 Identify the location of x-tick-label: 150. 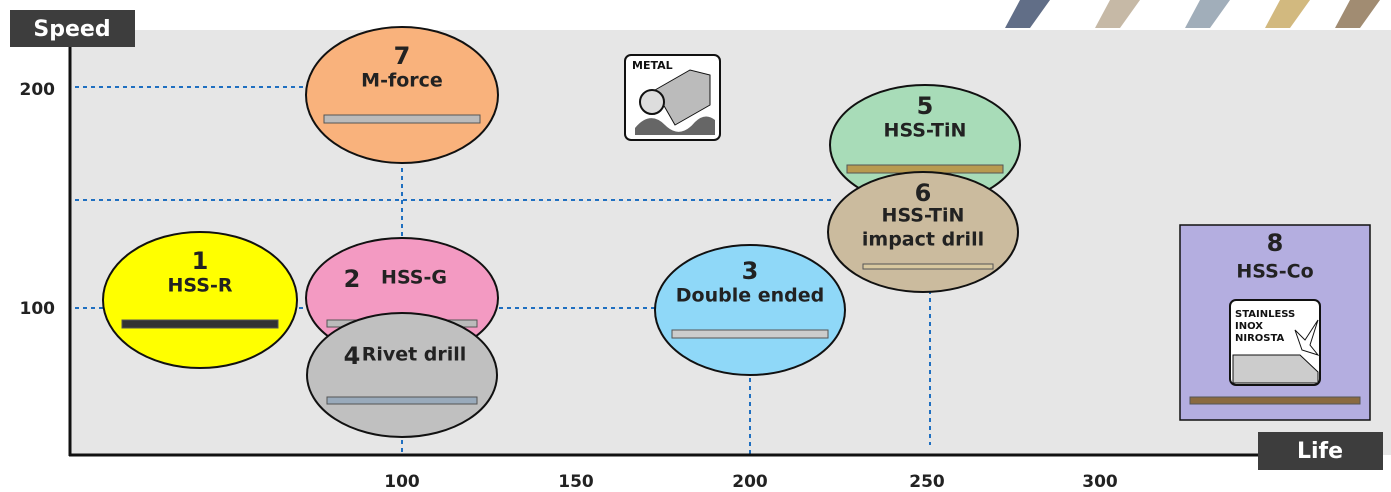
(576, 482).